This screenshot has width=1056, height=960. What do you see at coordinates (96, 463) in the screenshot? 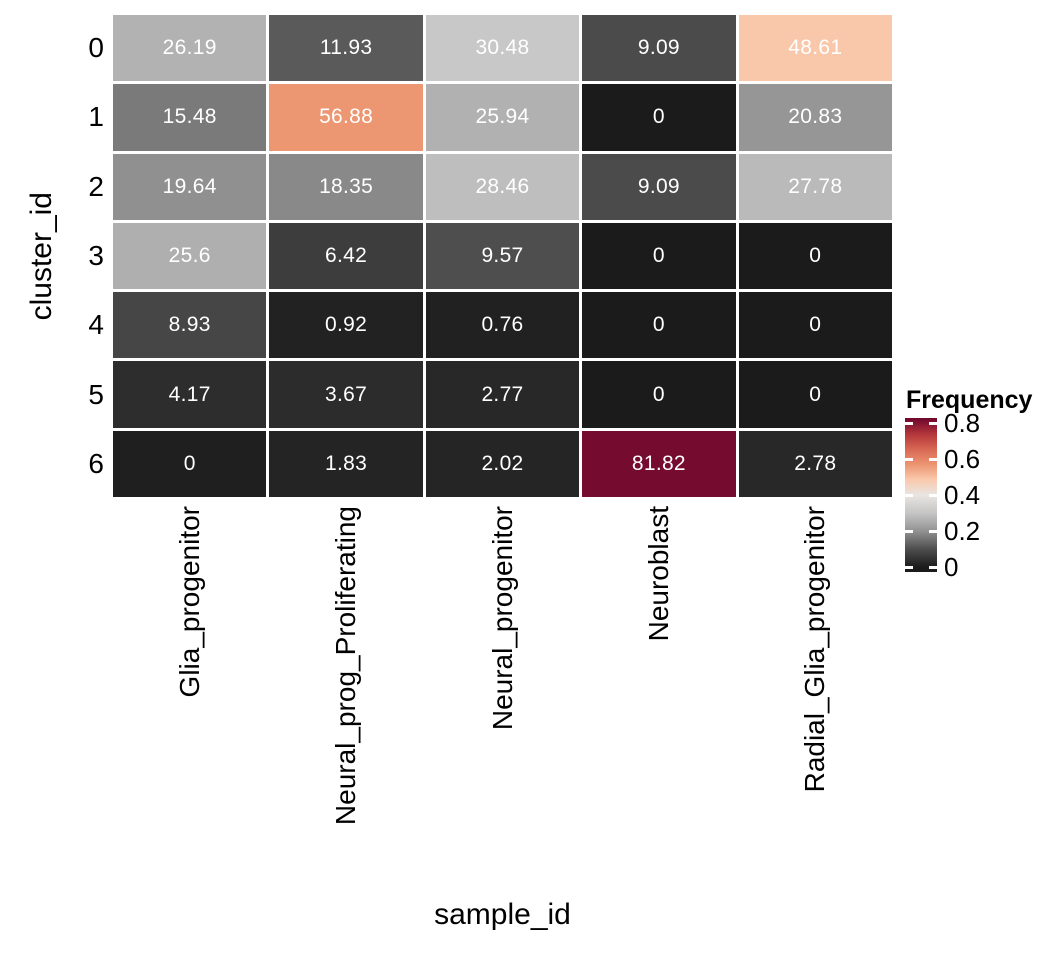
I see `y-tick-label: 6` at bounding box center [96, 463].